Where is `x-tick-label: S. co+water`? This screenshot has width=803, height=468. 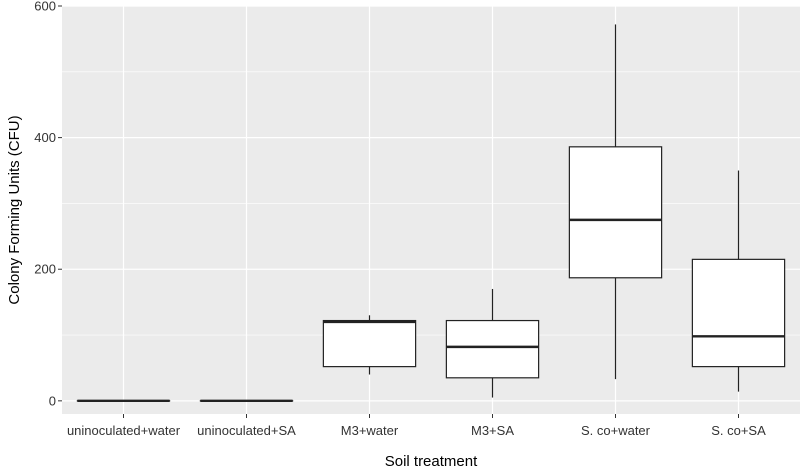 x-tick-label: S. co+water is located at coordinates (616, 430).